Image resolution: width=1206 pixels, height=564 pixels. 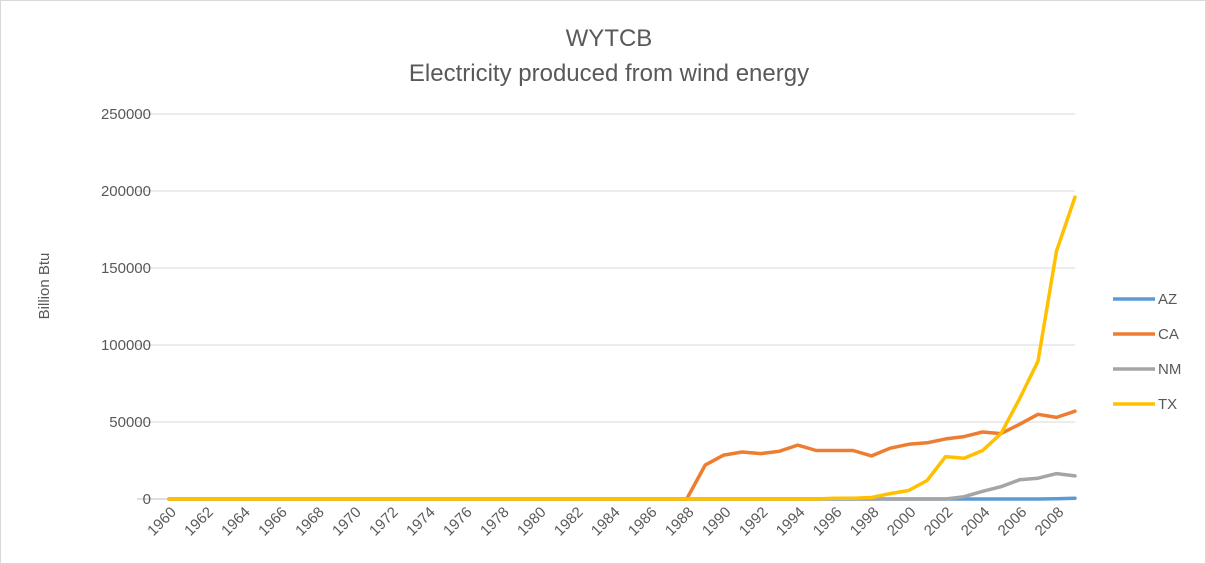 I want to click on x-tick-label: 1962, so click(x=199, y=522).